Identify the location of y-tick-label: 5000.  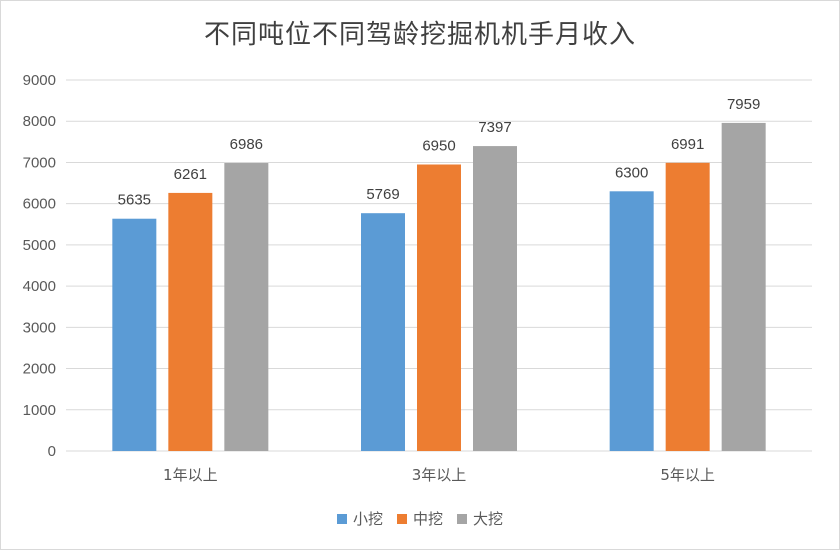
(39, 245).